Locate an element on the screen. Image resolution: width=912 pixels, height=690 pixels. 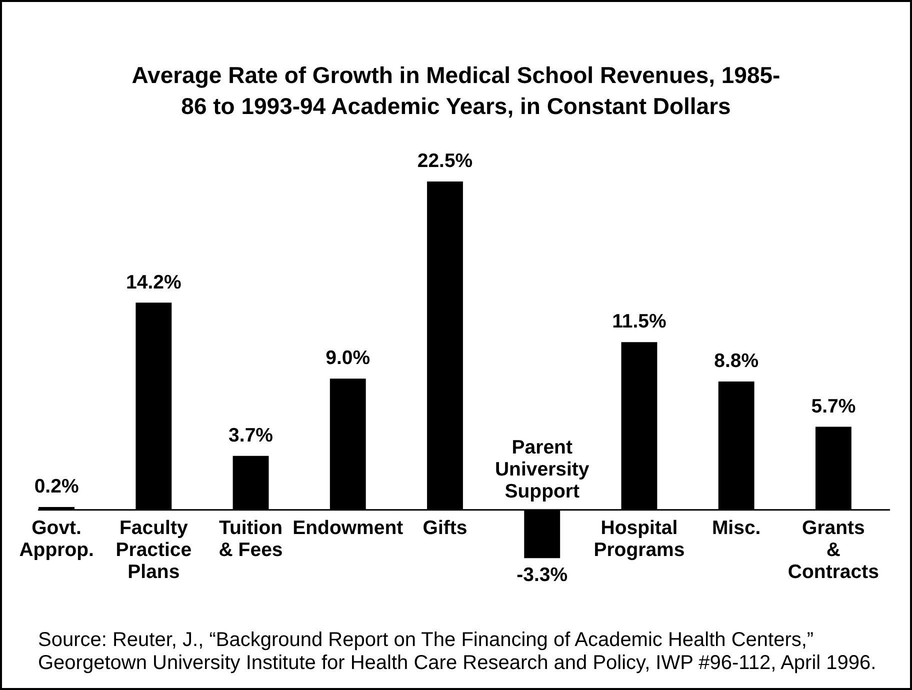
x-tick-label: Grants & Contracts is located at coordinates (834, 550).